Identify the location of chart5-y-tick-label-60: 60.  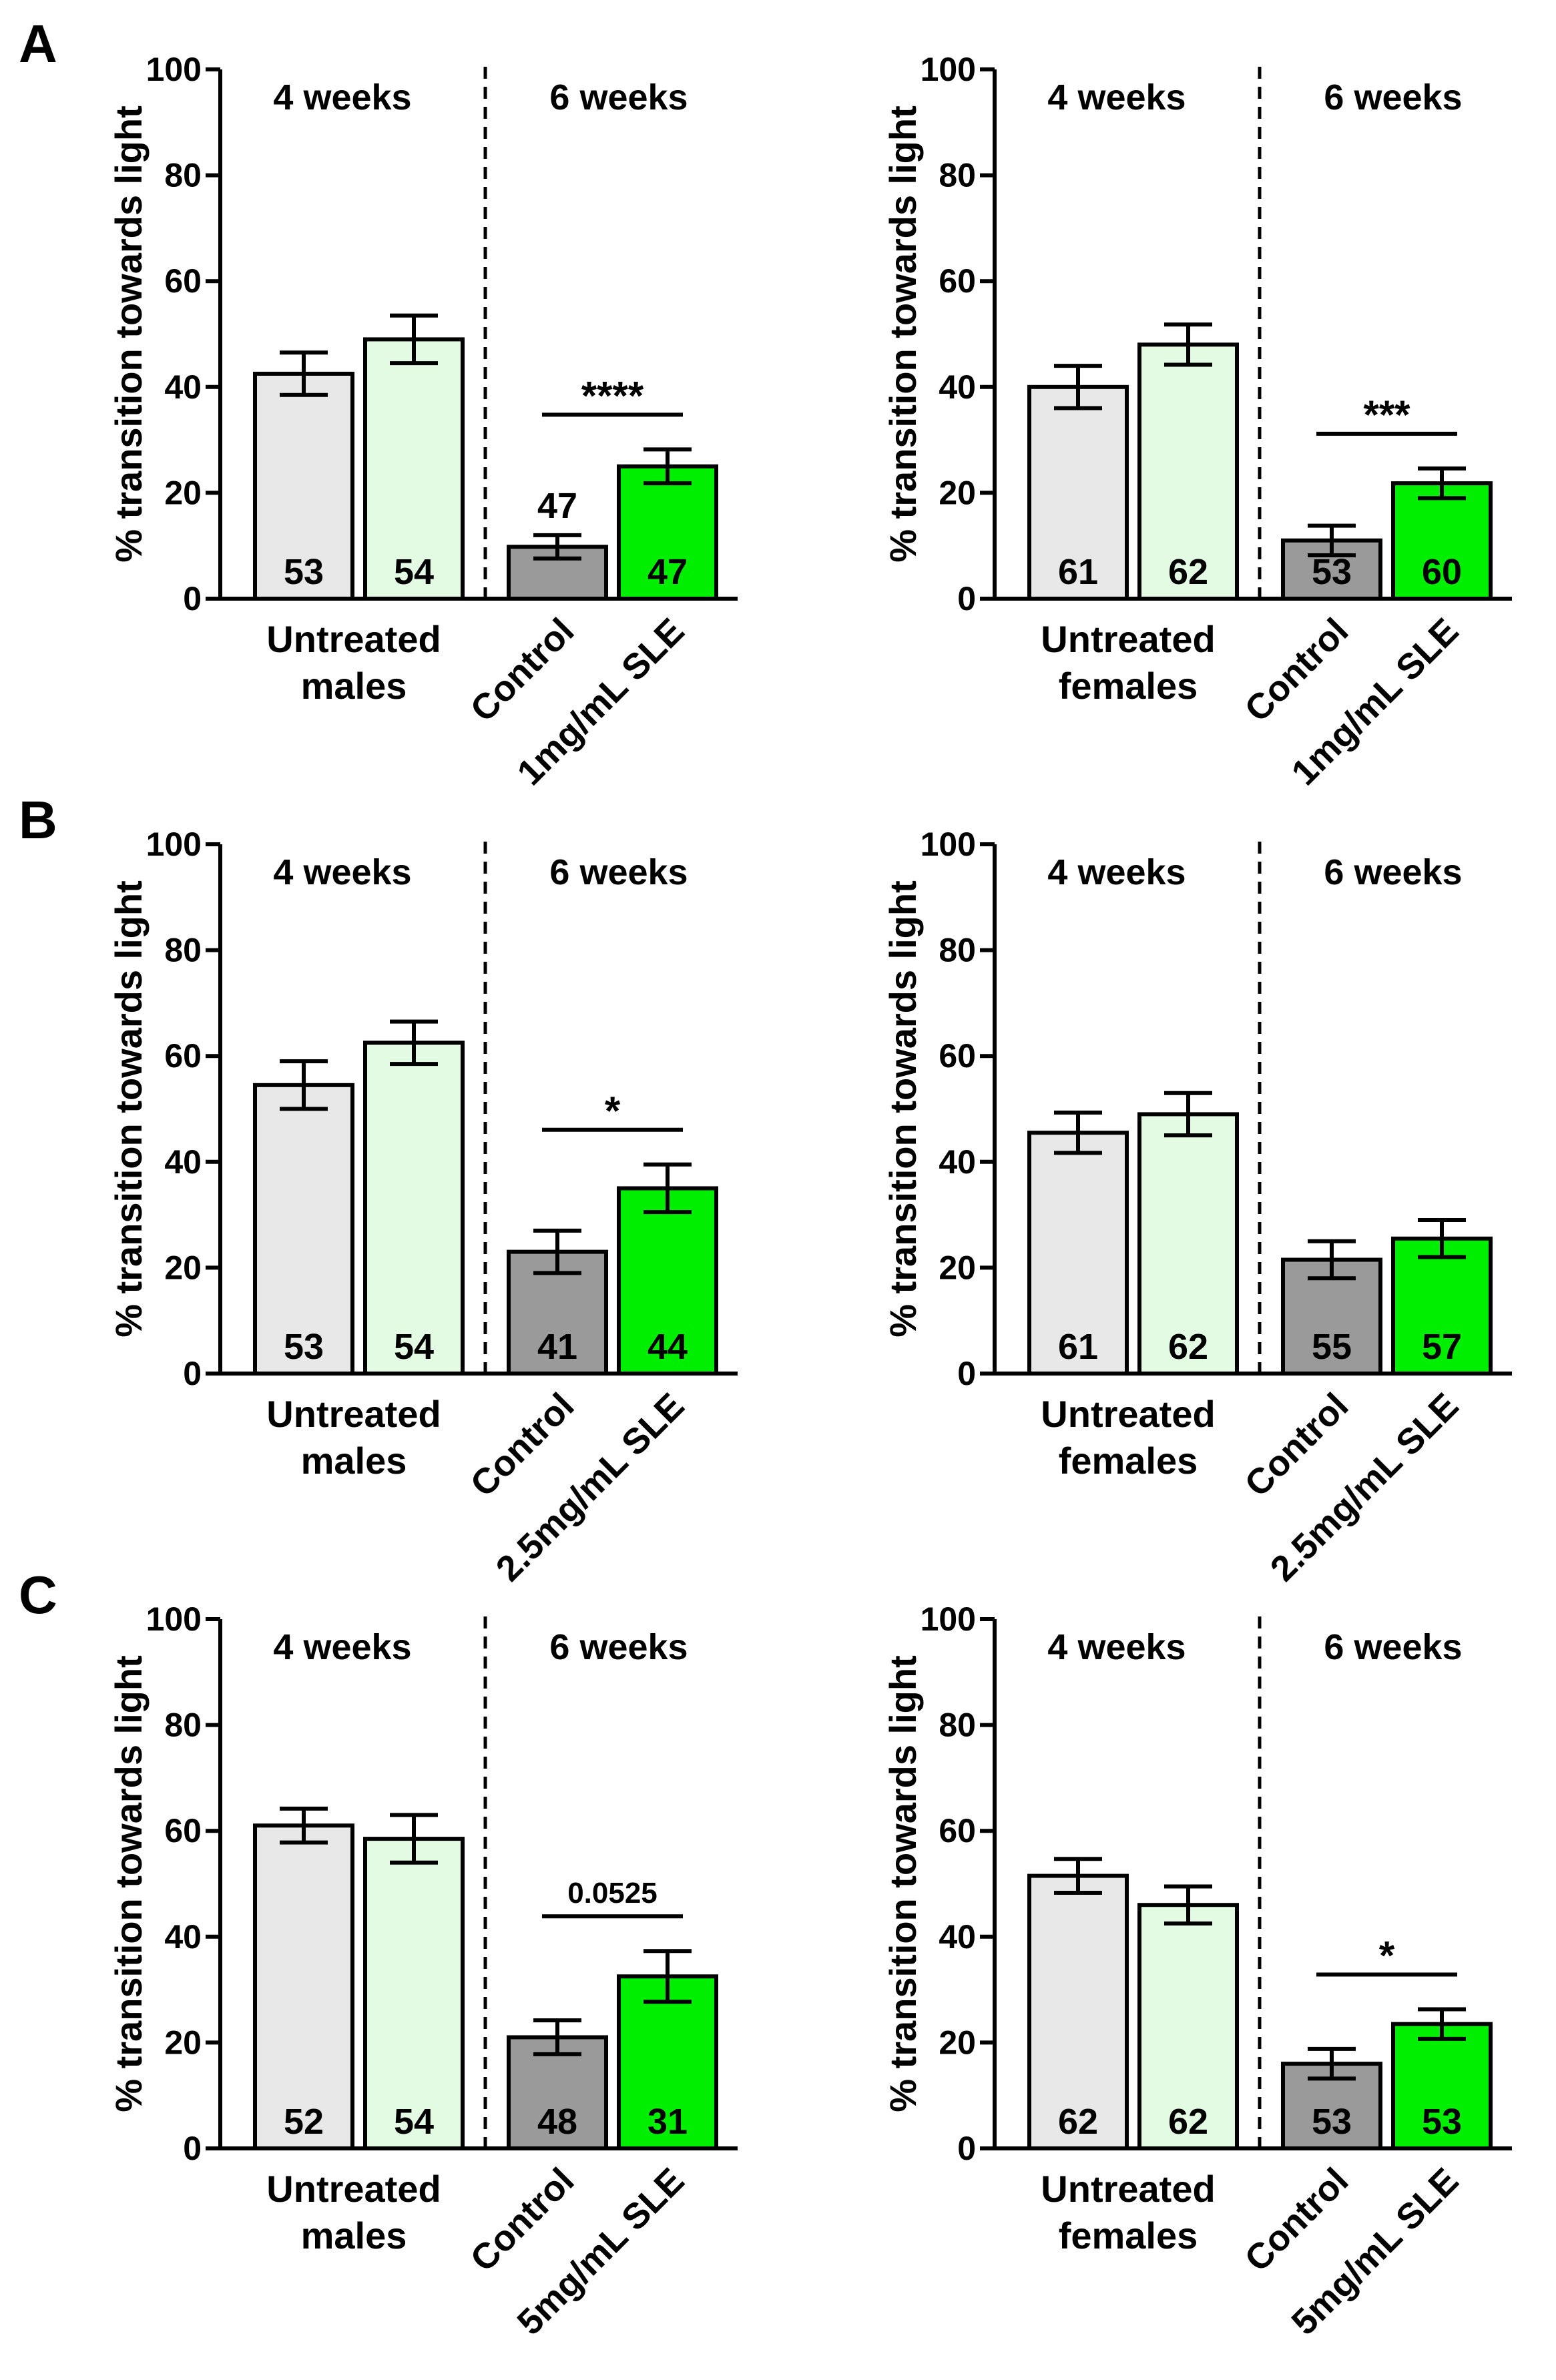
(957, 1830).